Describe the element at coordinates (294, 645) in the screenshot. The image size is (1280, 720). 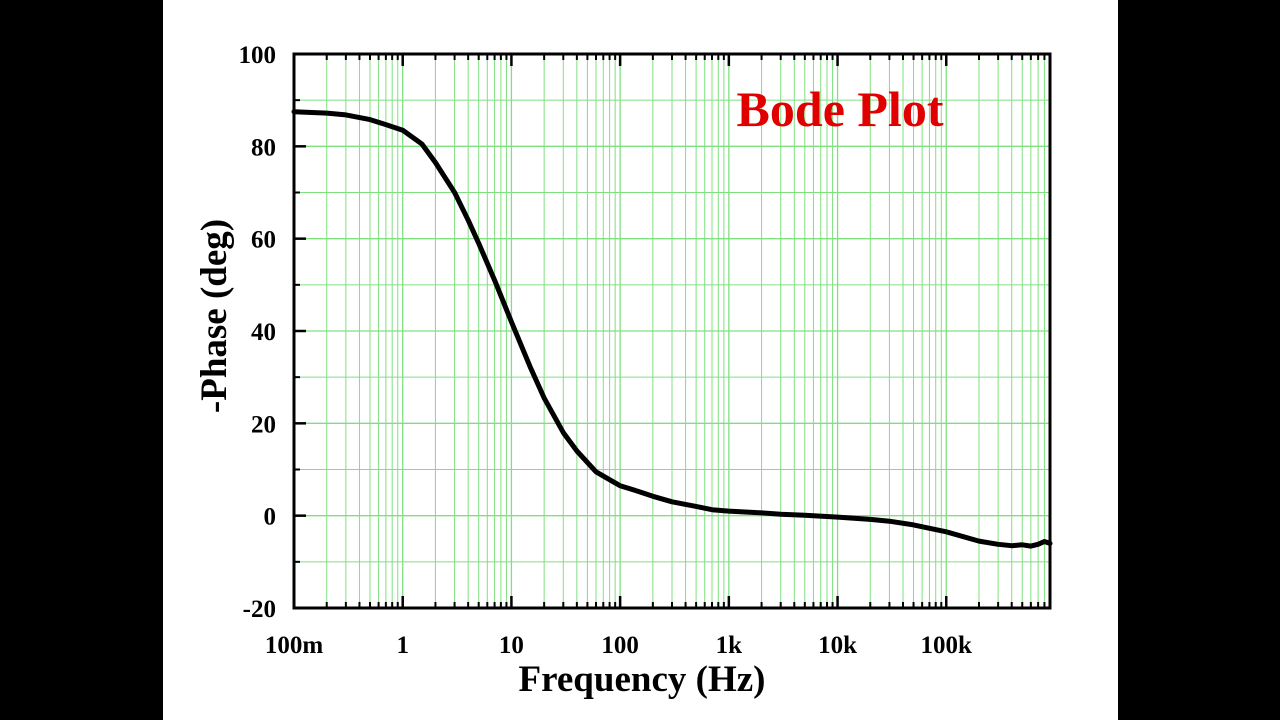
I see `x-tick-label: 100m` at that location.